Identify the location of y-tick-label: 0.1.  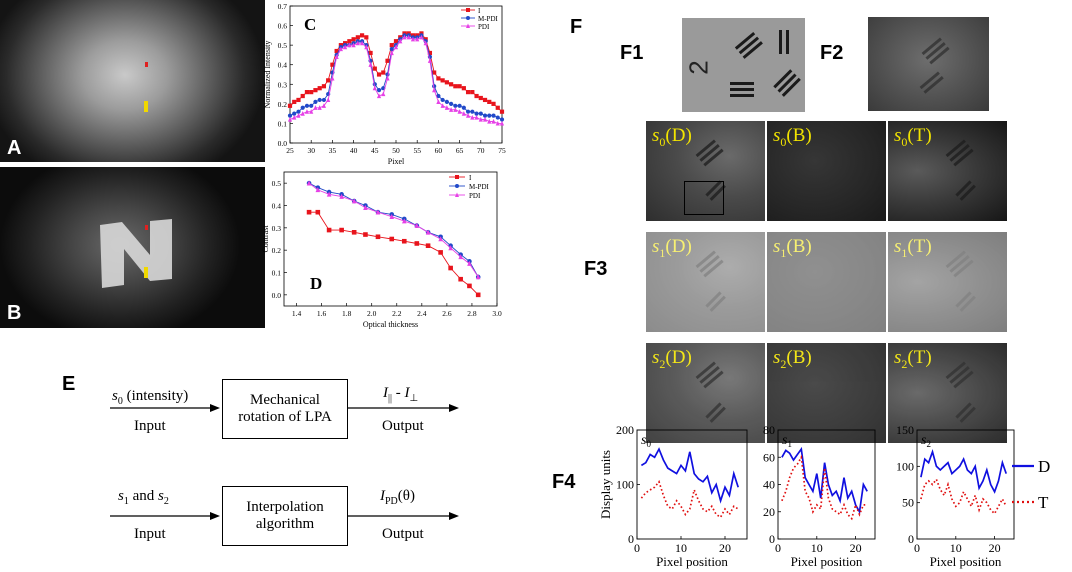
(277, 273).